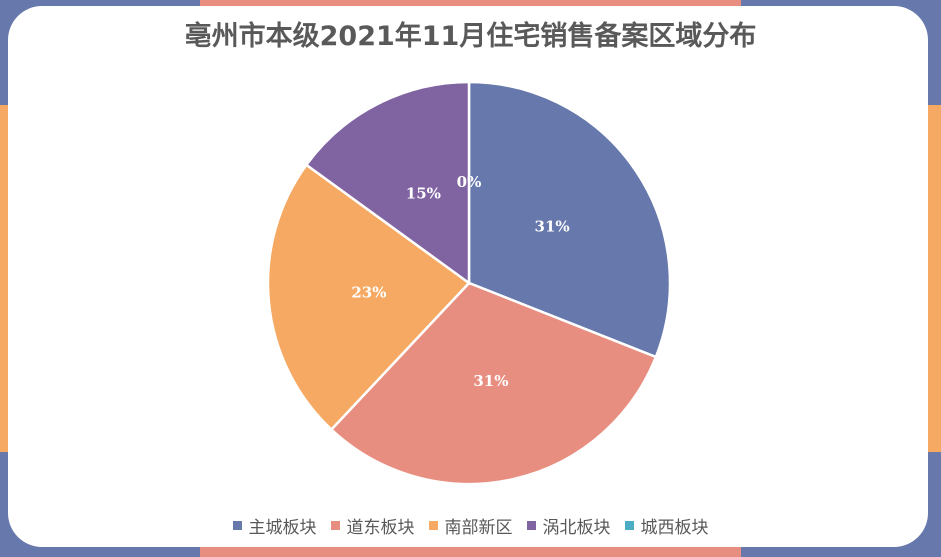 This screenshot has width=941, height=557. What do you see at coordinates (576, 528) in the screenshot?
I see `legend-label: 涡北板块` at bounding box center [576, 528].